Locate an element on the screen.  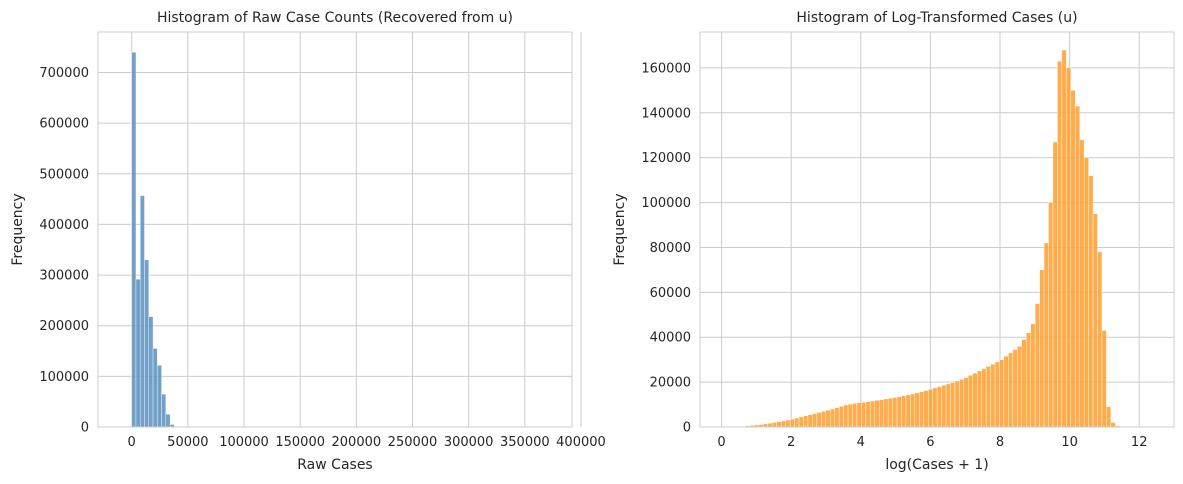
x-tick-label: 8 is located at coordinates (1000, 442).